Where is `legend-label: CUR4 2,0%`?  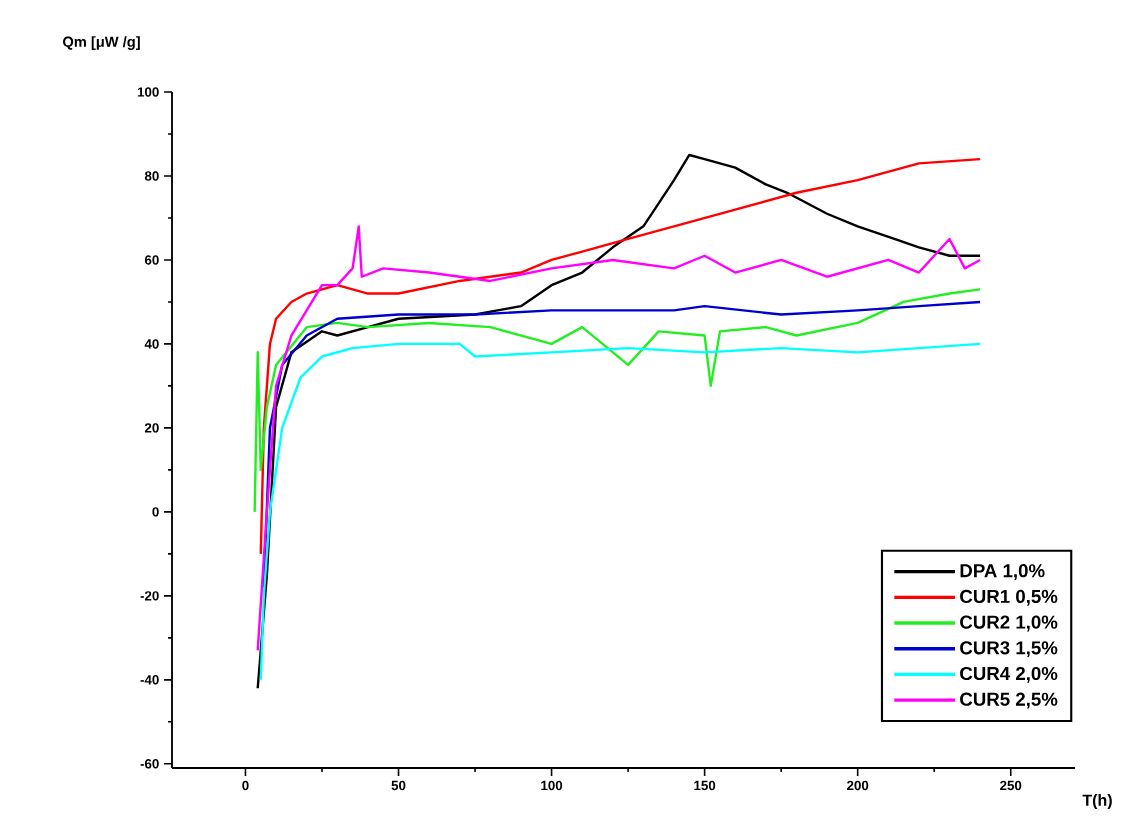
legend-label: CUR4 2,0% is located at coordinates (1009, 674).